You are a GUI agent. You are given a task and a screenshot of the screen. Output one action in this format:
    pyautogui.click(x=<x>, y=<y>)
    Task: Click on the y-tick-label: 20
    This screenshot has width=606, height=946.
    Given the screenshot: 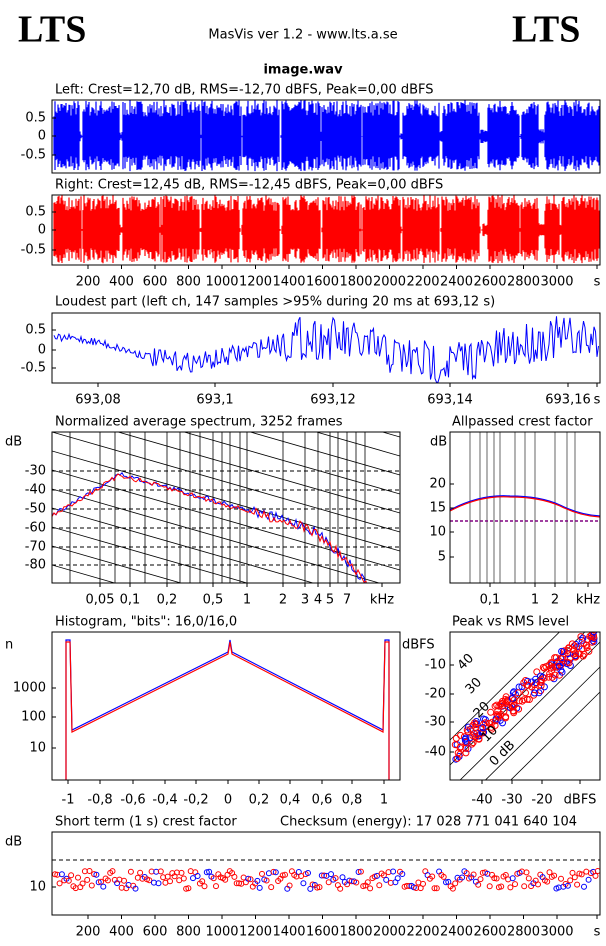 What is the action you would take?
    pyautogui.click(x=437, y=484)
    